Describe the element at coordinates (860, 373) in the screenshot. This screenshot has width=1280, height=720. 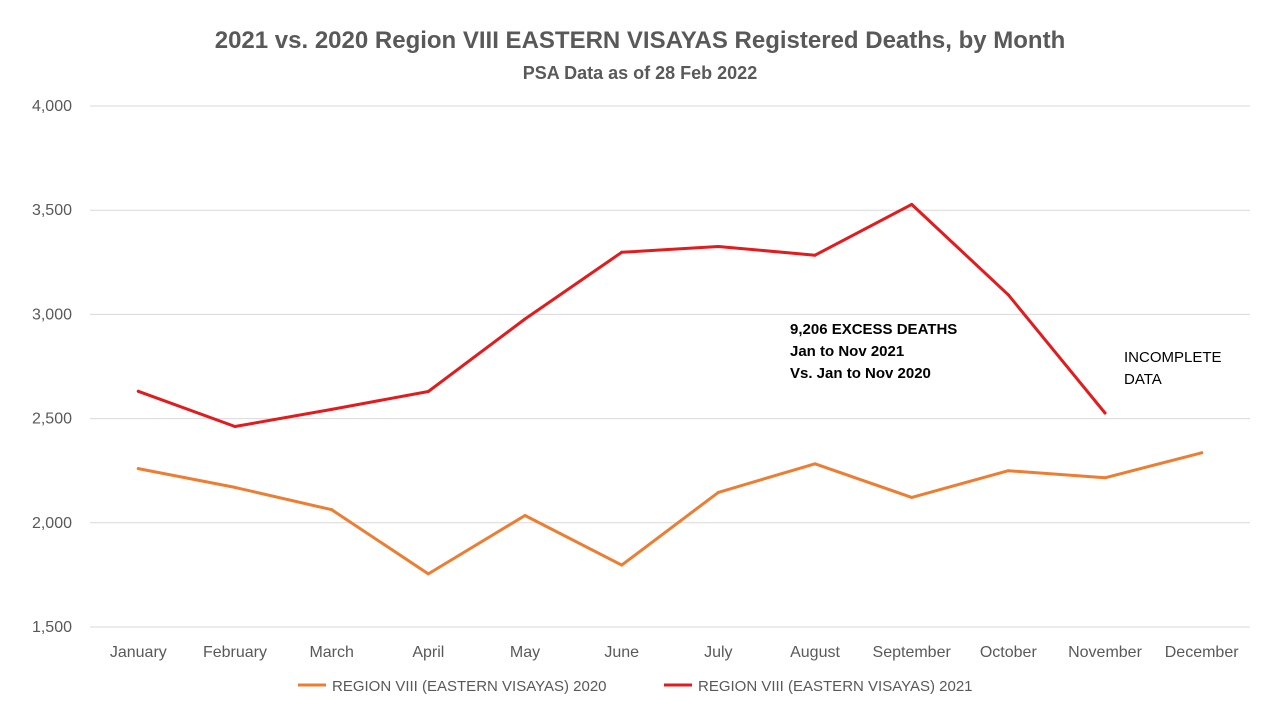
I see `annotation-line: Vs. Jan to Nov 2020` at that location.